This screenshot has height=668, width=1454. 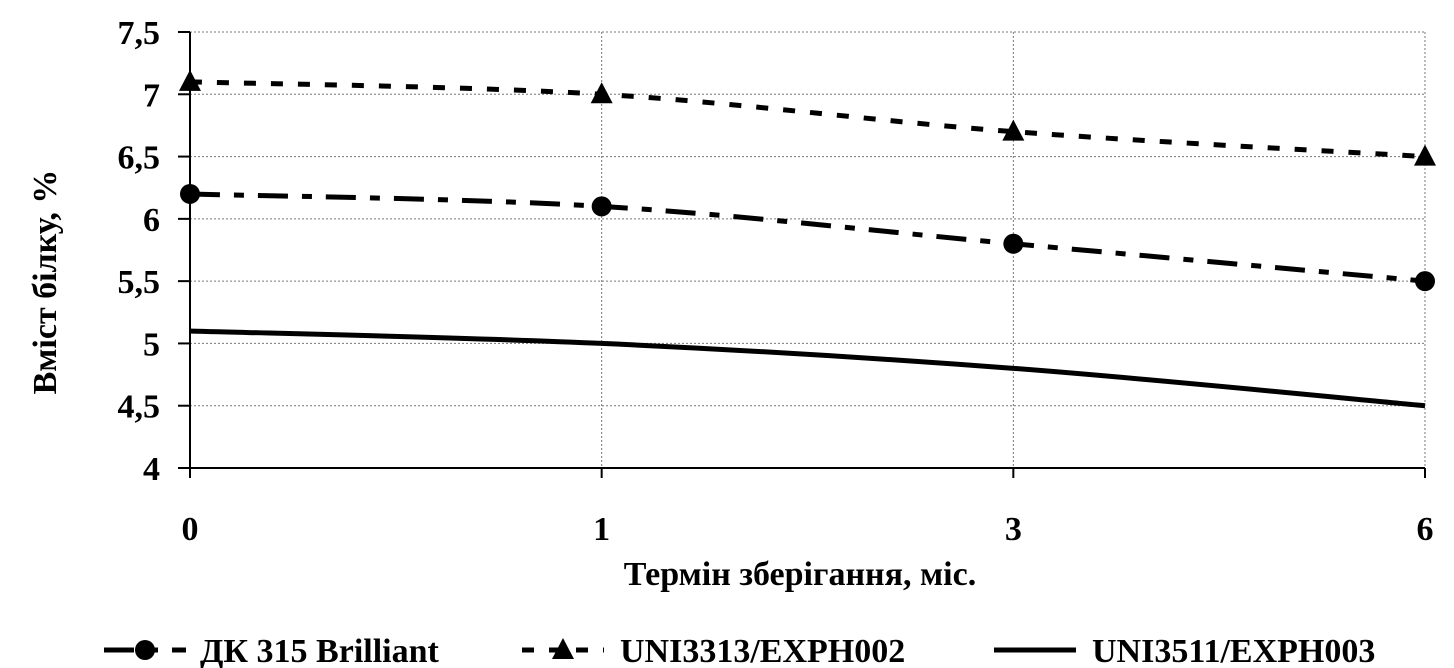 What do you see at coordinates (1233, 650) in the screenshot?
I see `legend-label: UNI3511/EXPH003` at bounding box center [1233, 650].